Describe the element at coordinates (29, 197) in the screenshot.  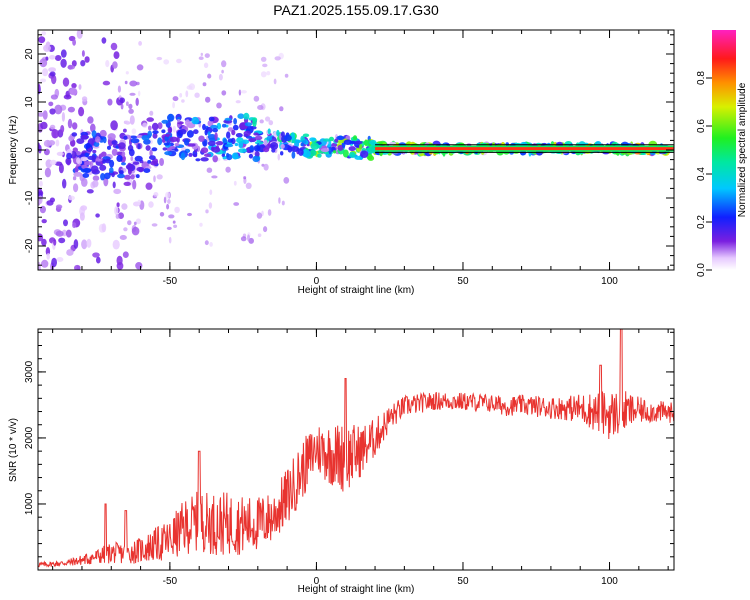
I see `y-tick-label: -10` at that location.